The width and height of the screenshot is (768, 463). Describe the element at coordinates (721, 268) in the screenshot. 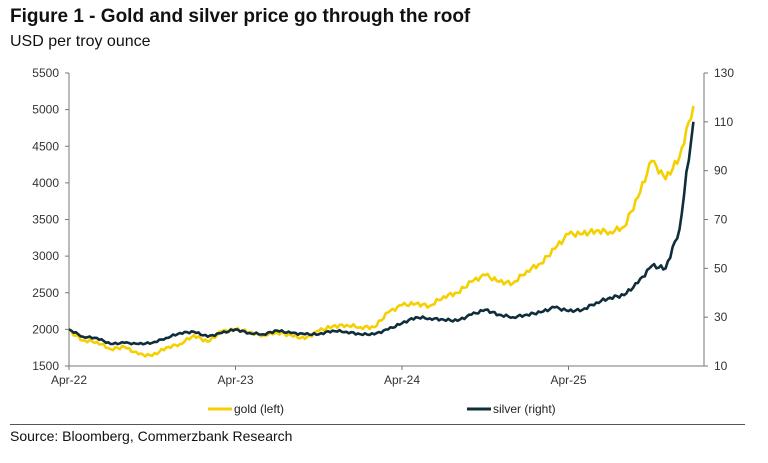

I see `y-right-tick-label: 50` at that location.